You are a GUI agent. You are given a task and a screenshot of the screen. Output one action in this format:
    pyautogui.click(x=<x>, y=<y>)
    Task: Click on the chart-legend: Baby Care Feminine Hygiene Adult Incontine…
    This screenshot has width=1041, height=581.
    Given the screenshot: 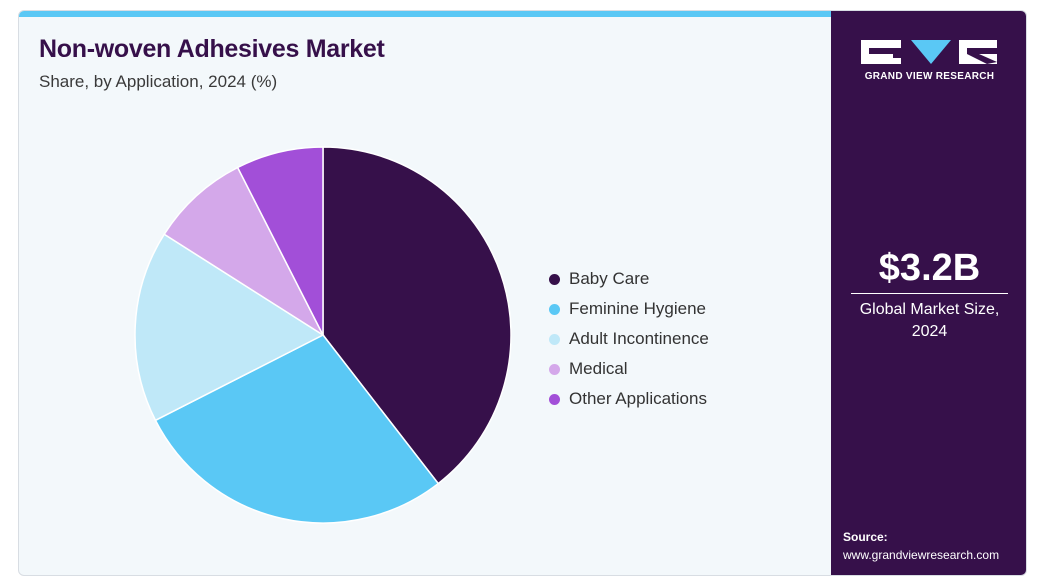 What is the action you would take?
    pyautogui.click(x=629, y=339)
    